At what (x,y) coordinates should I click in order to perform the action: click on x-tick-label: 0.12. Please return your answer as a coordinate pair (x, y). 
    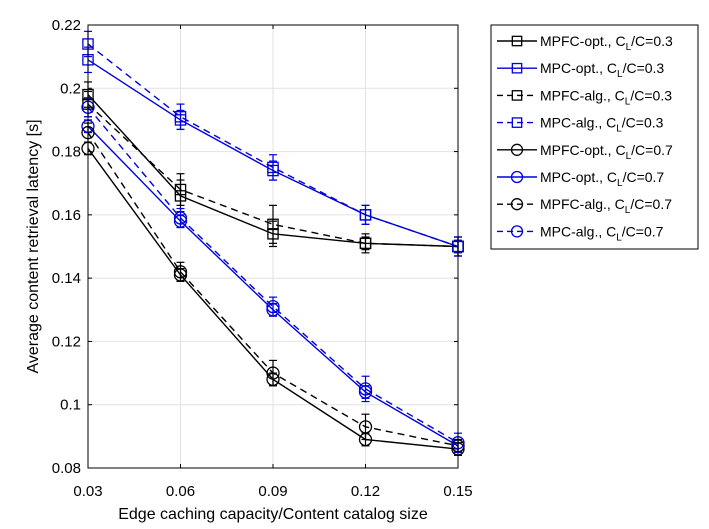
    Looking at the image, I should click on (365, 491).